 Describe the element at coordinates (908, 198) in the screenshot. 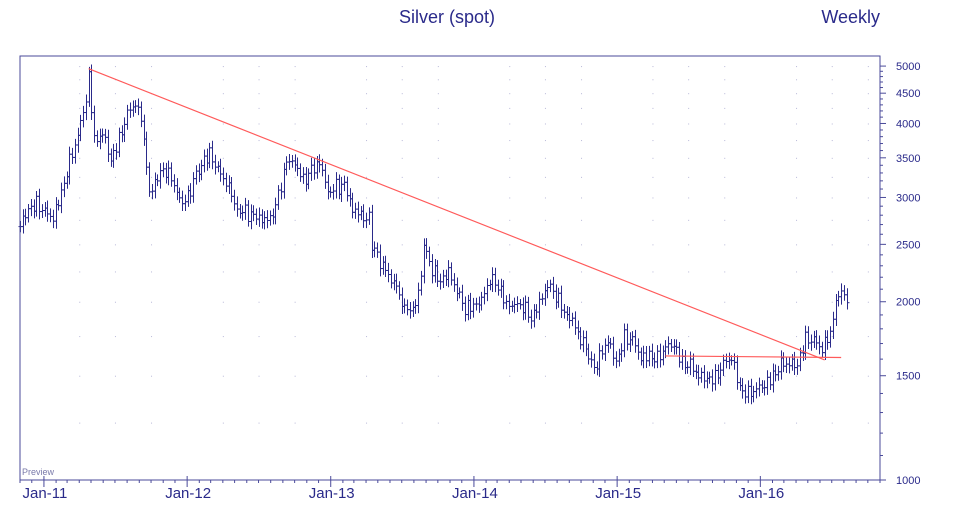

I see `y-tick-label: 3000` at that location.